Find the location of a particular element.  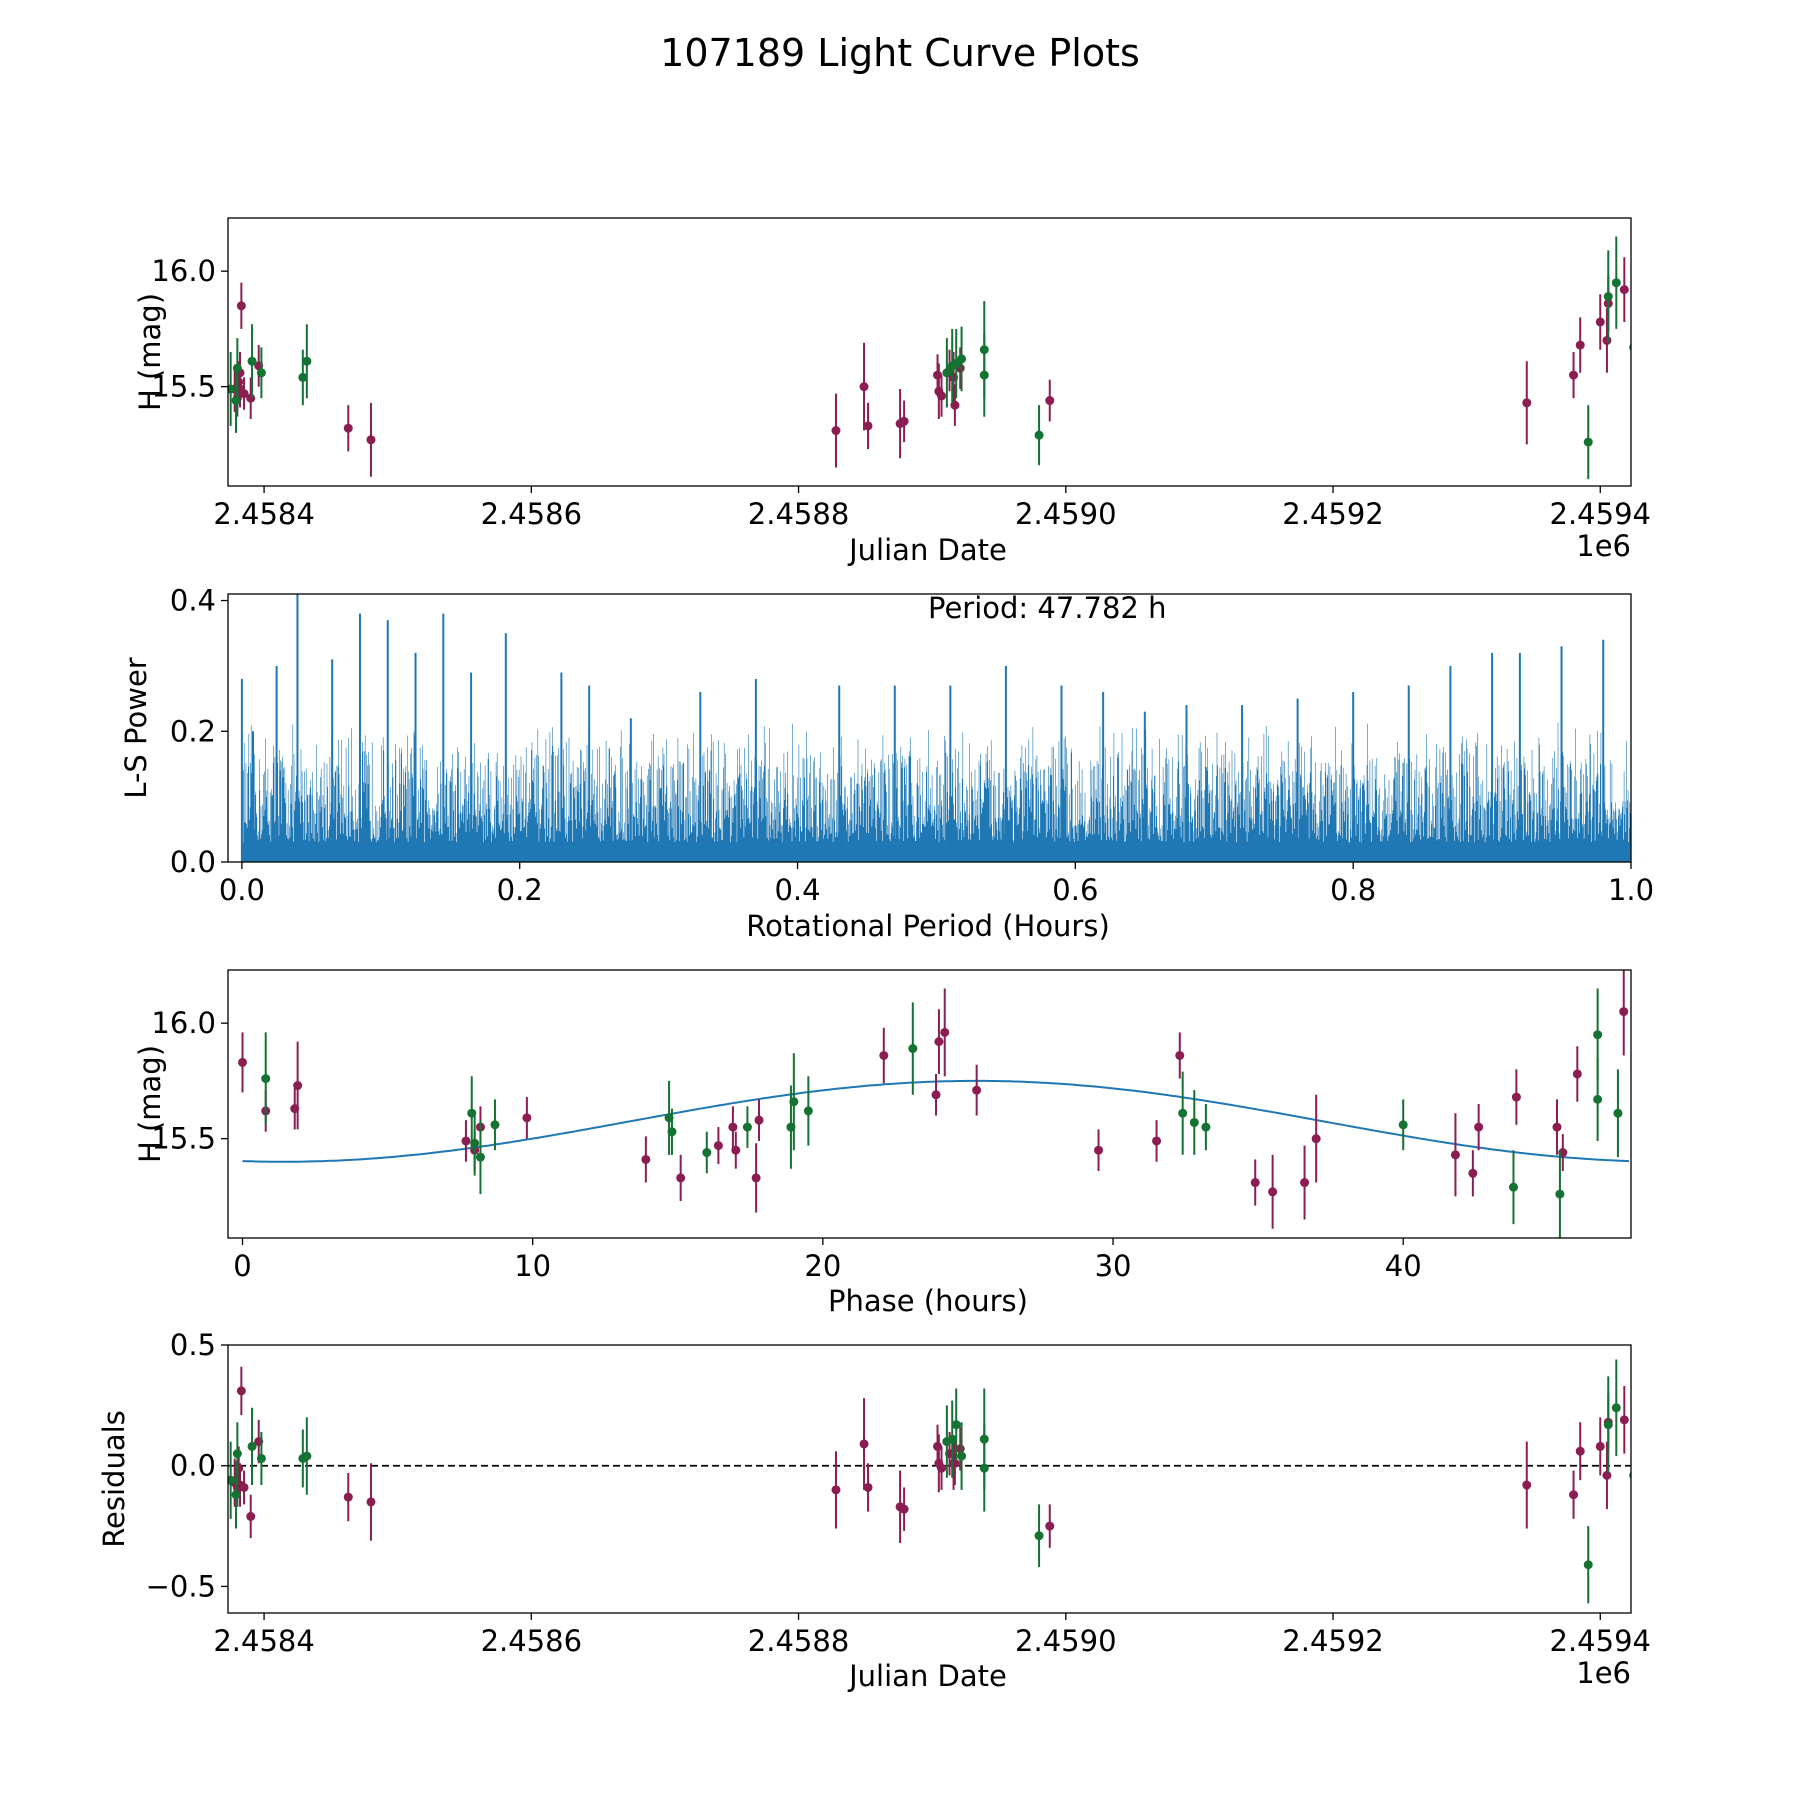

periodogram-axes-frame is located at coordinates (929, 728).